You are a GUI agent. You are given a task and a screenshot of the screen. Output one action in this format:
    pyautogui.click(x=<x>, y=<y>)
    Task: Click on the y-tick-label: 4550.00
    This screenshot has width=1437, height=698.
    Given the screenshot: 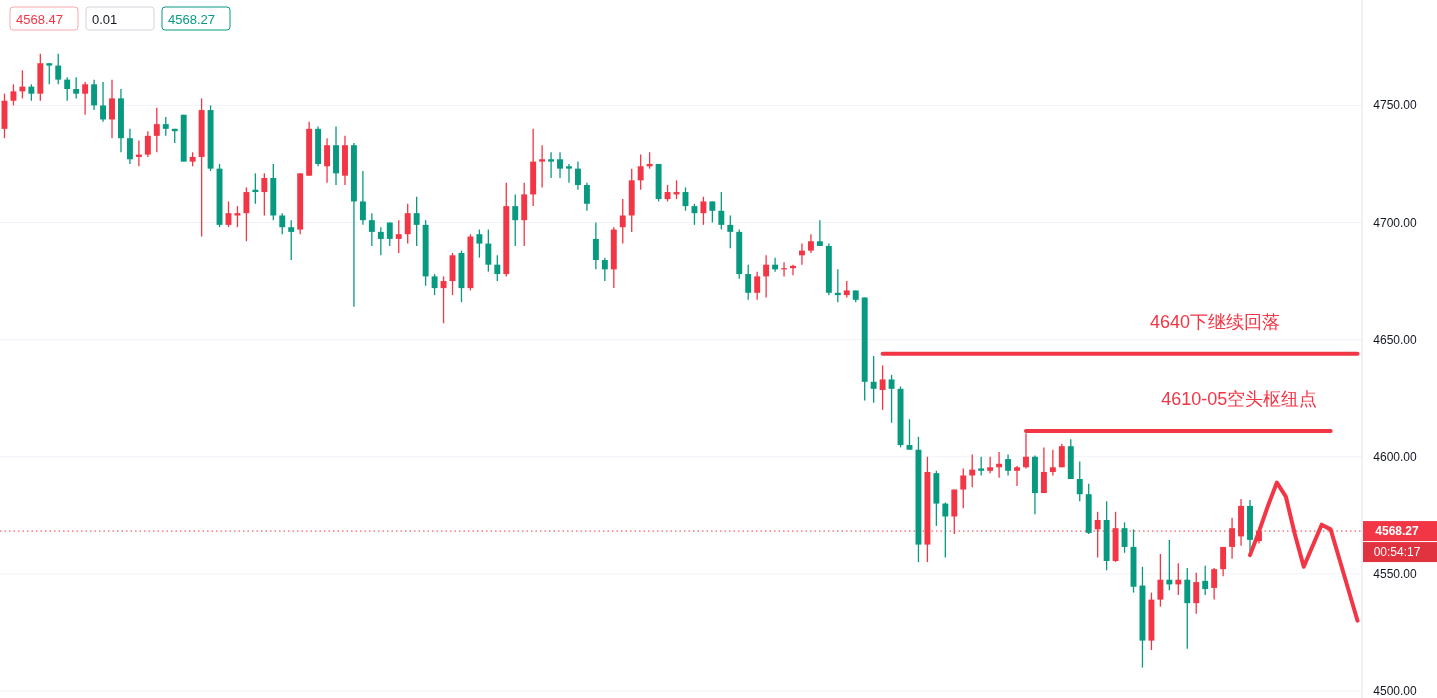 What is the action you would take?
    pyautogui.click(x=1395, y=573)
    